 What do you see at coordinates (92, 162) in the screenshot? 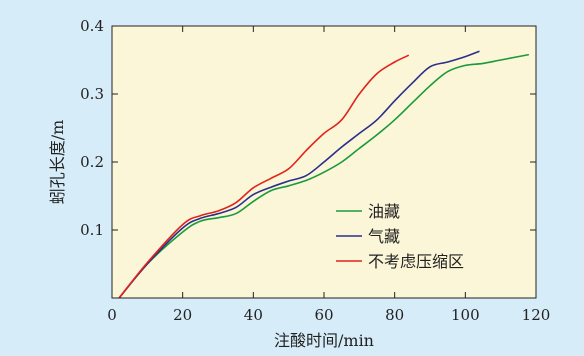
I see `y-tick-label: 0.2` at bounding box center [92, 162].